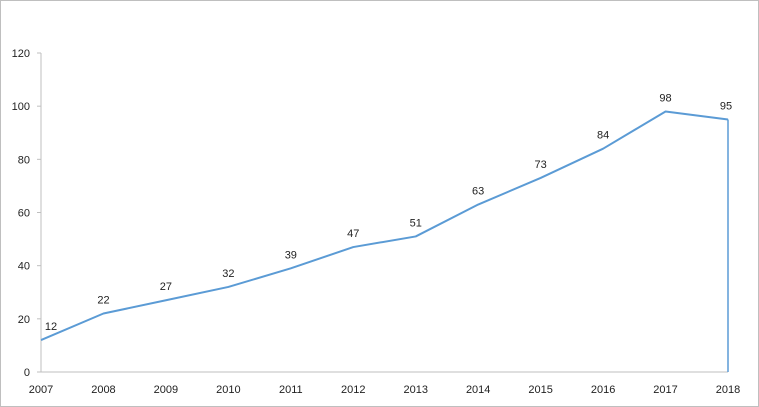  What do you see at coordinates (166, 287) in the screenshot?
I see `data-label: 27` at bounding box center [166, 287].